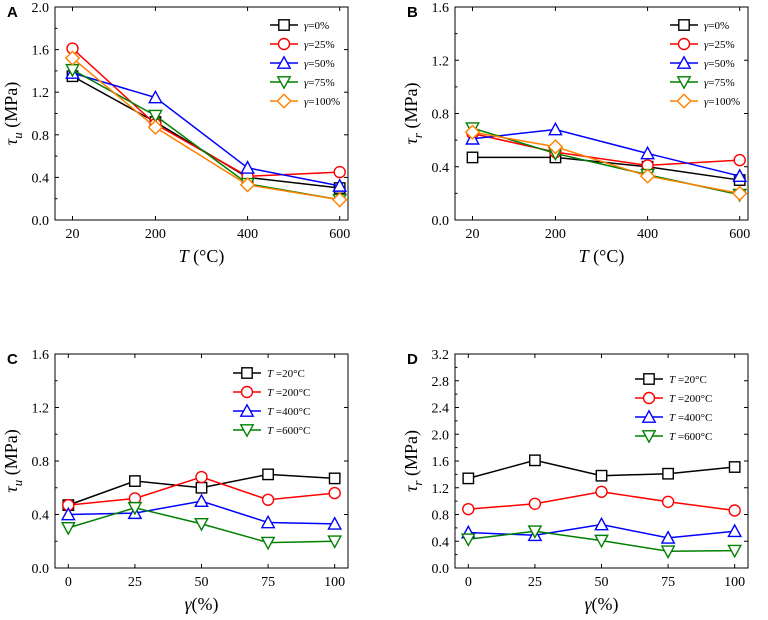 The height and width of the screenshot is (620, 768). Describe the element at coordinates (602, 256) in the screenshot. I see `x-axis-label-b: T (°C)` at that location.